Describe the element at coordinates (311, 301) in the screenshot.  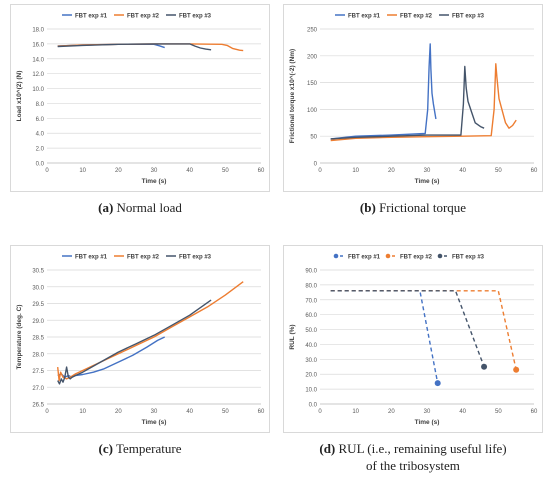
I see `y-tick-label: 70.0` at that location.